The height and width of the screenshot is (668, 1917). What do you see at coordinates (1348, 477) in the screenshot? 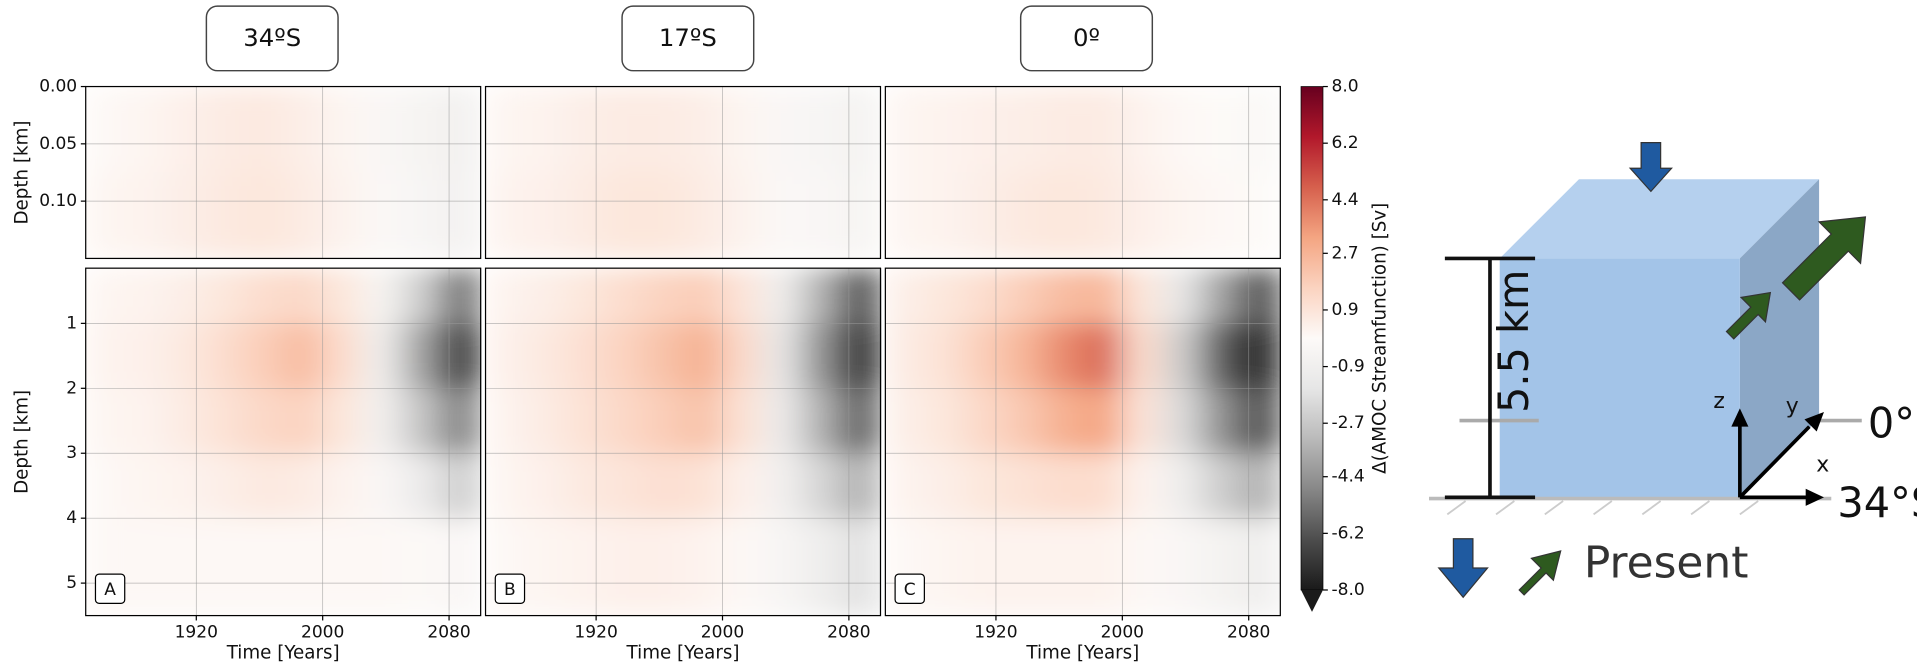
I see `colorbar-tick-label: -4.4` at bounding box center [1348, 477].